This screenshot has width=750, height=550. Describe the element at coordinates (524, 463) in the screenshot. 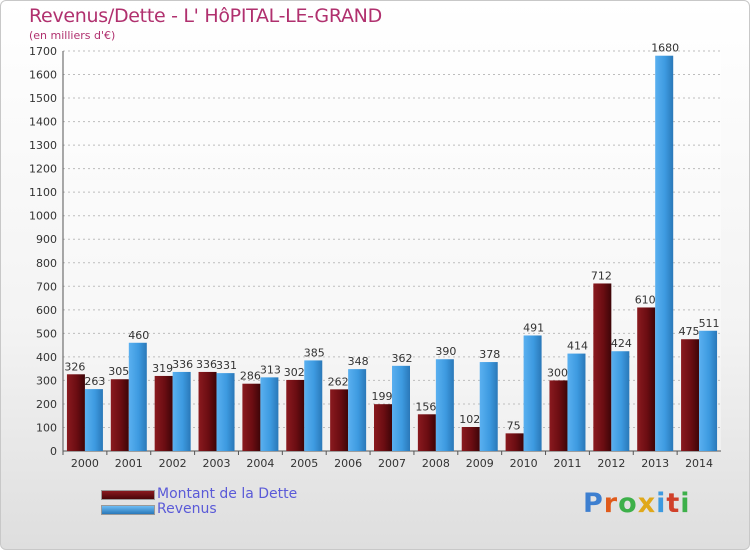

I see `x-tick-label: 2010` at that location.